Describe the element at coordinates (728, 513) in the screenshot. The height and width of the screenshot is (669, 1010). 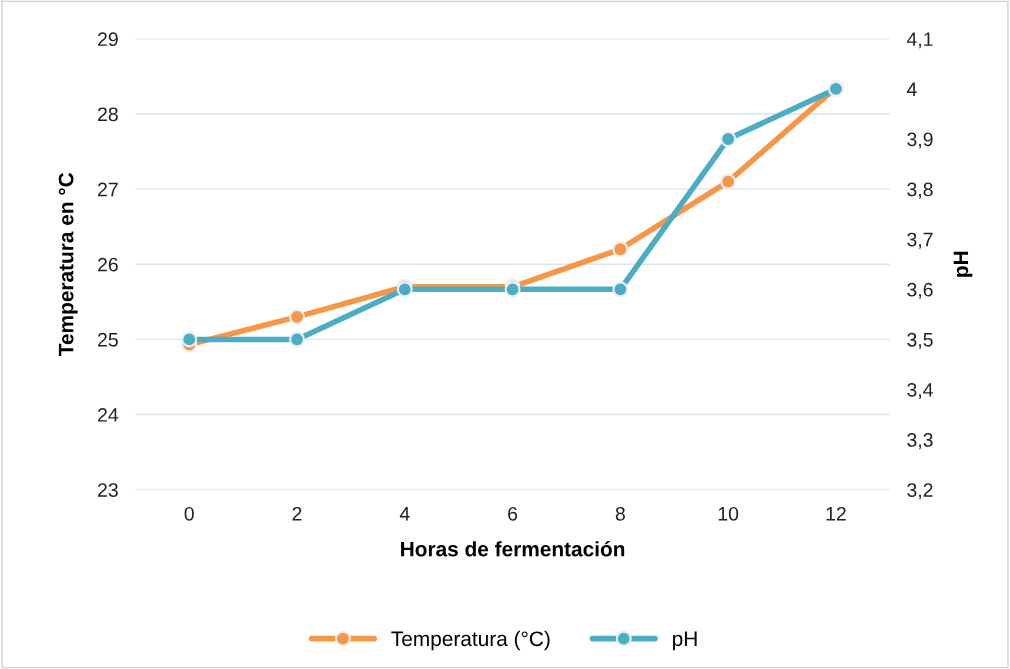
I see `x-tick-label: 10` at that location.